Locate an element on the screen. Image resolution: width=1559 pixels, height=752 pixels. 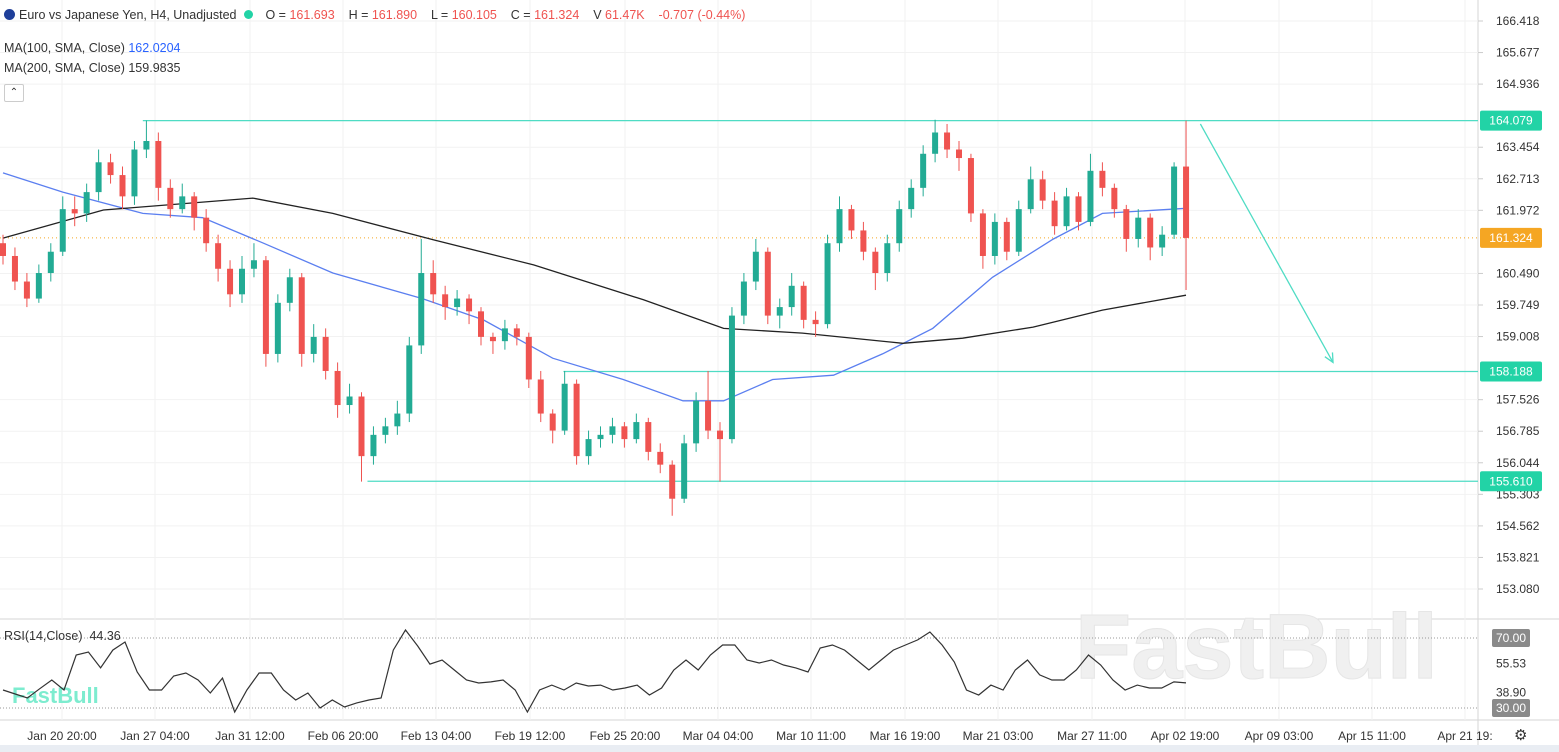
last-price-badge is located at coordinates (1511, 237).